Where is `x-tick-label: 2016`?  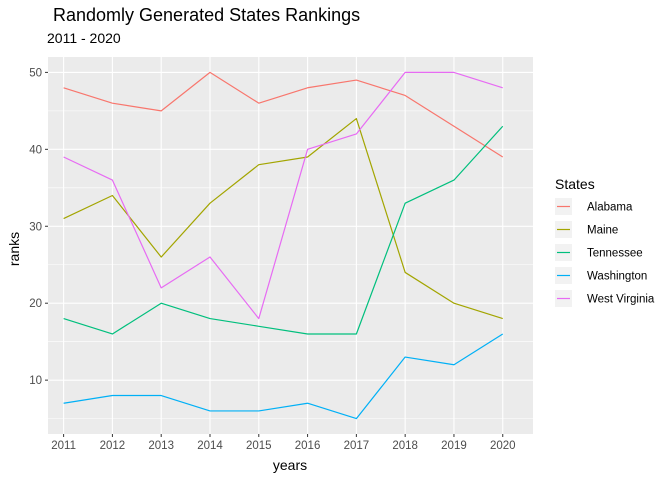
x-tick-label: 2016 is located at coordinates (308, 446).